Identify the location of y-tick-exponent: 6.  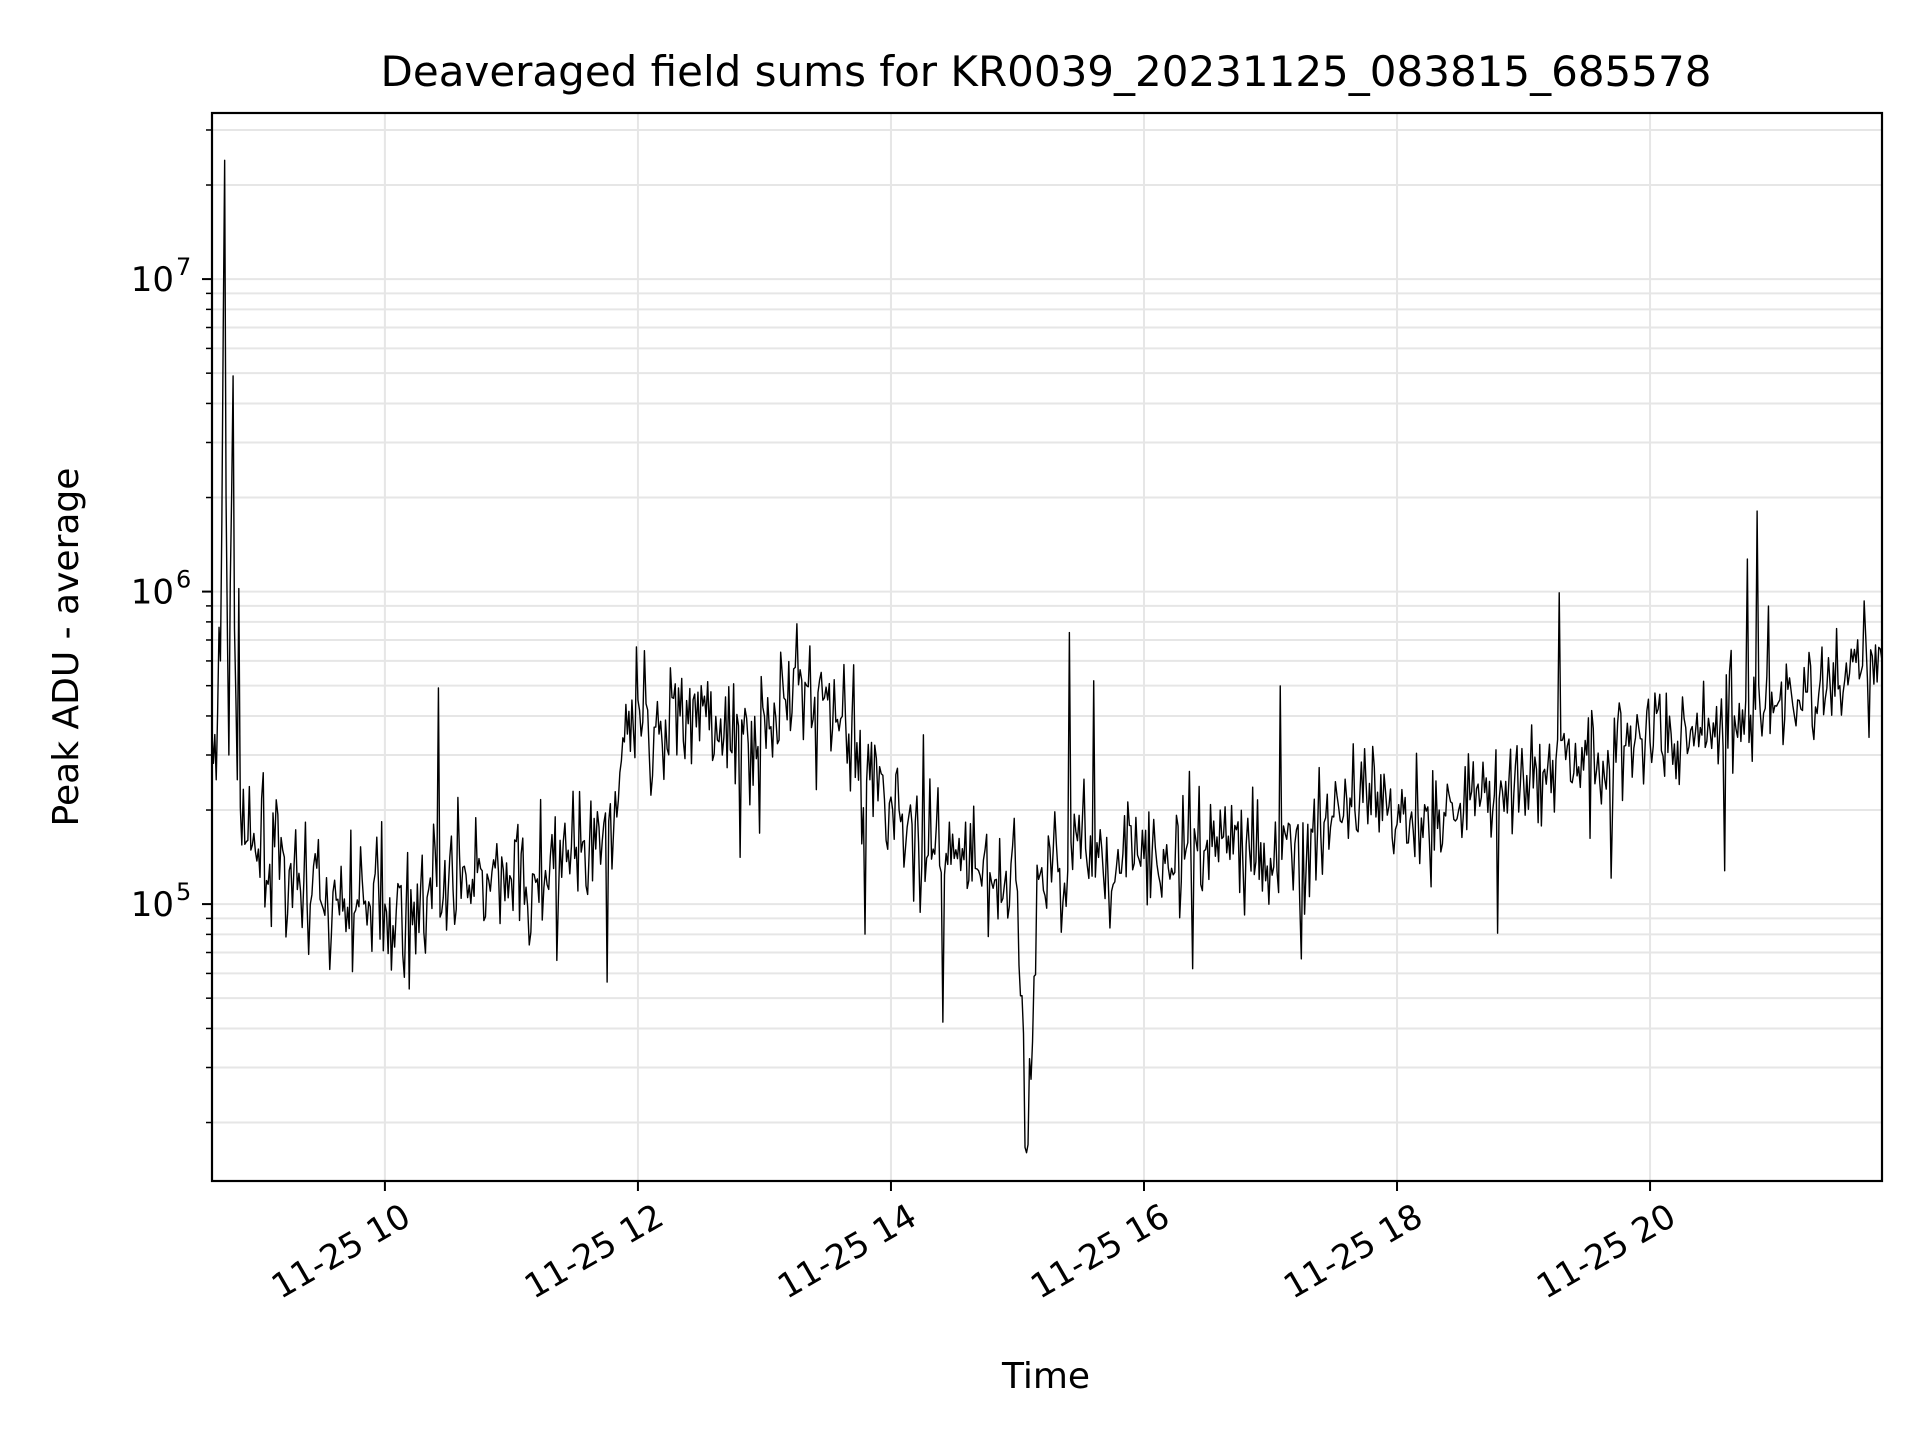
(183, 580).